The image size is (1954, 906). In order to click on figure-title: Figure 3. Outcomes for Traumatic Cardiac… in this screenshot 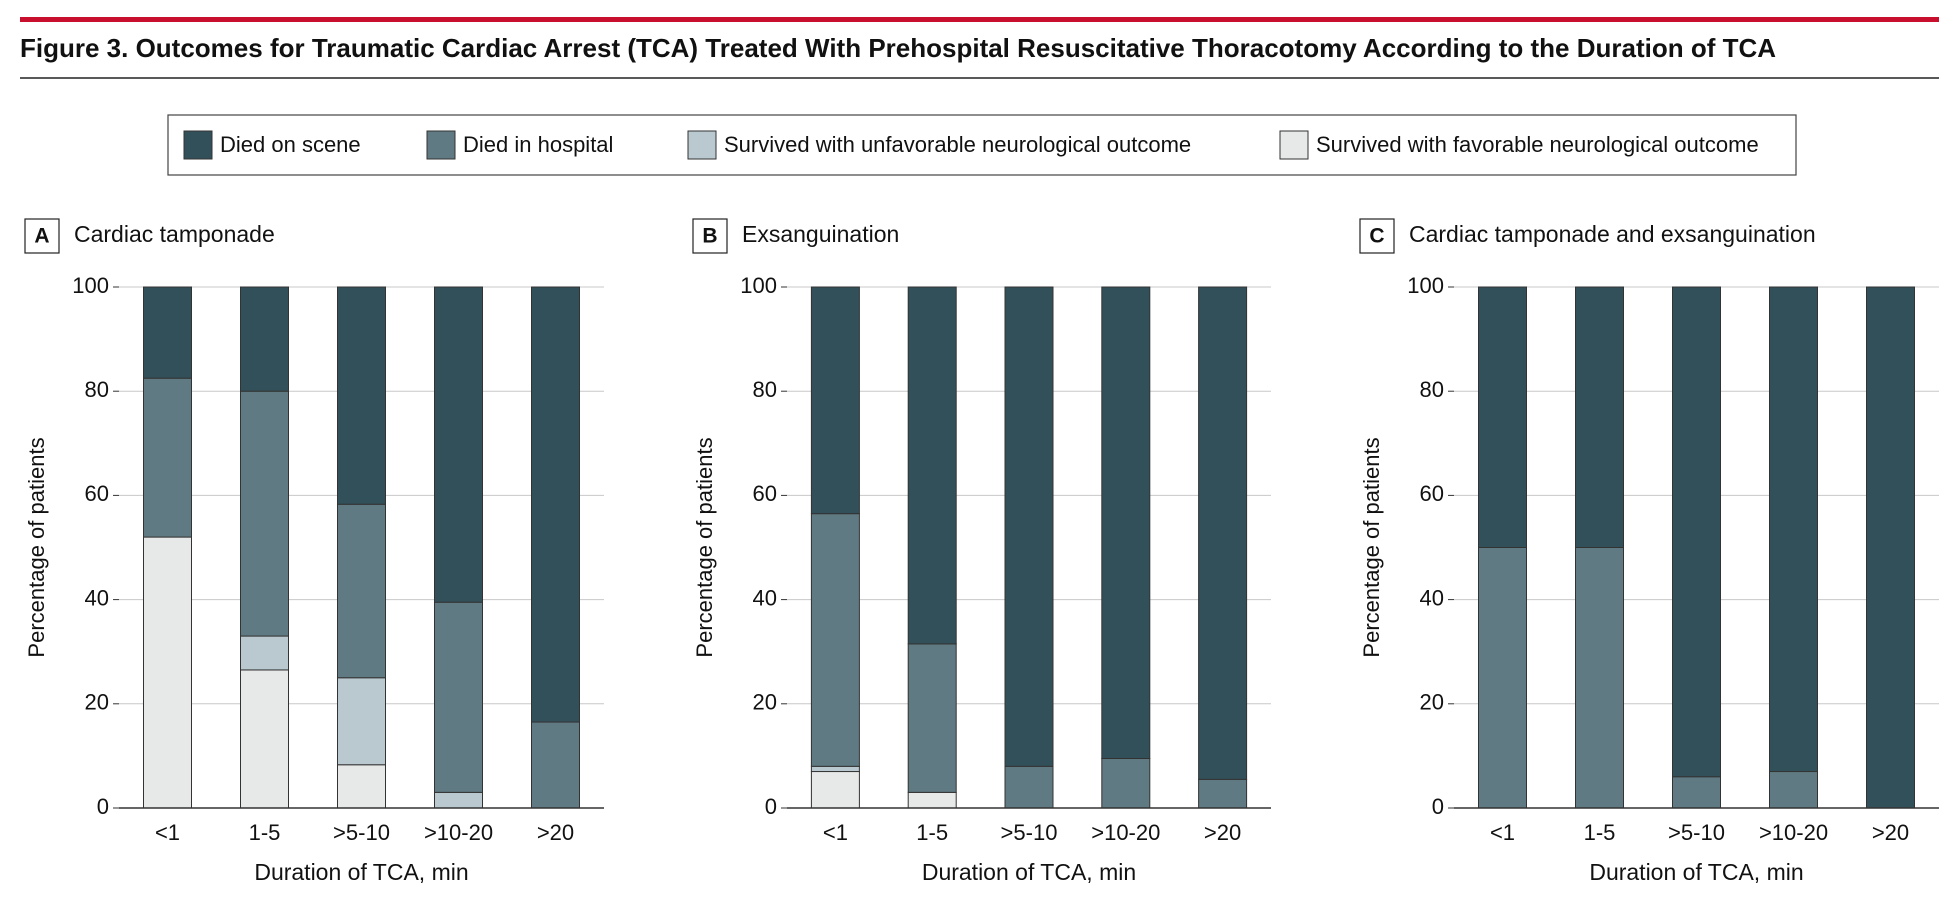, I will do `click(898, 48)`.